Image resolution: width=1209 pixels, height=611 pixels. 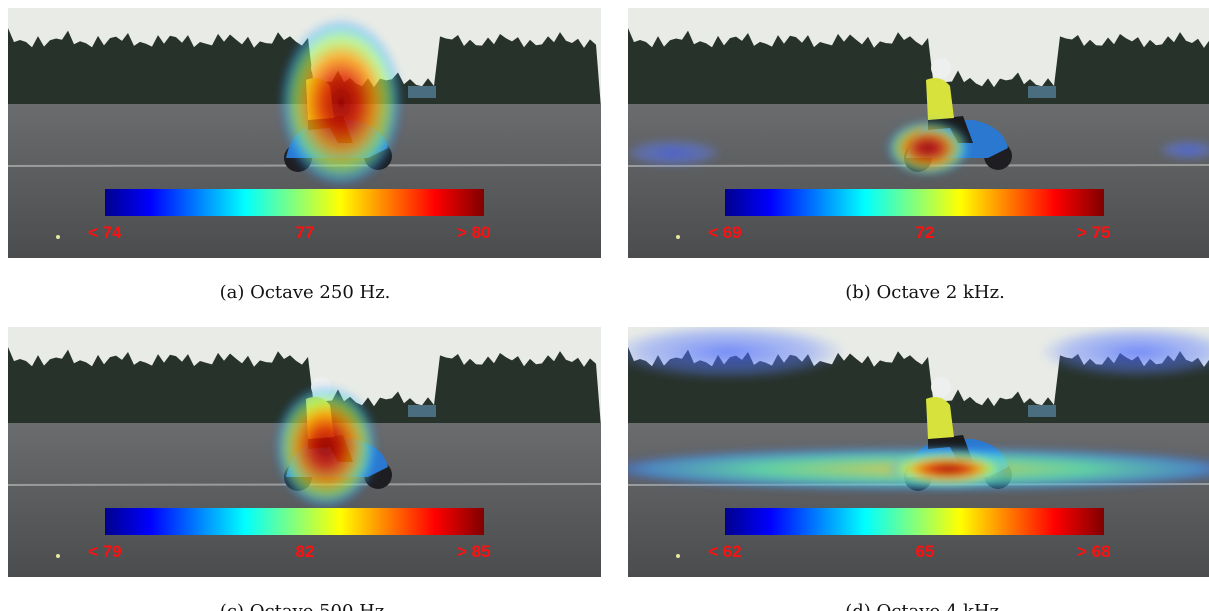 What do you see at coordinates (305, 232) in the screenshot?
I see `scale-mid: 77` at bounding box center [305, 232].